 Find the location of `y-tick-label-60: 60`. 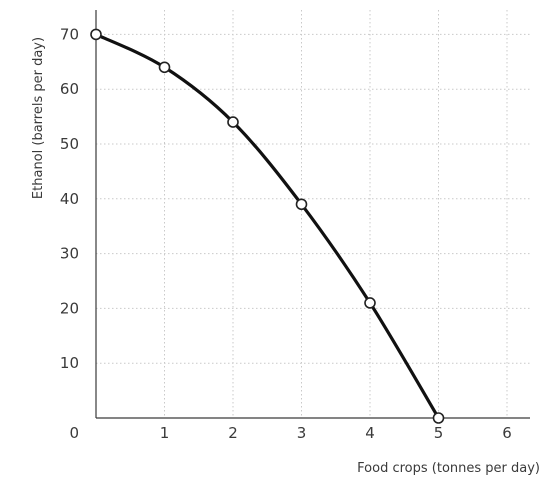

y-tick-label-60: 60 is located at coordinates (69, 89).